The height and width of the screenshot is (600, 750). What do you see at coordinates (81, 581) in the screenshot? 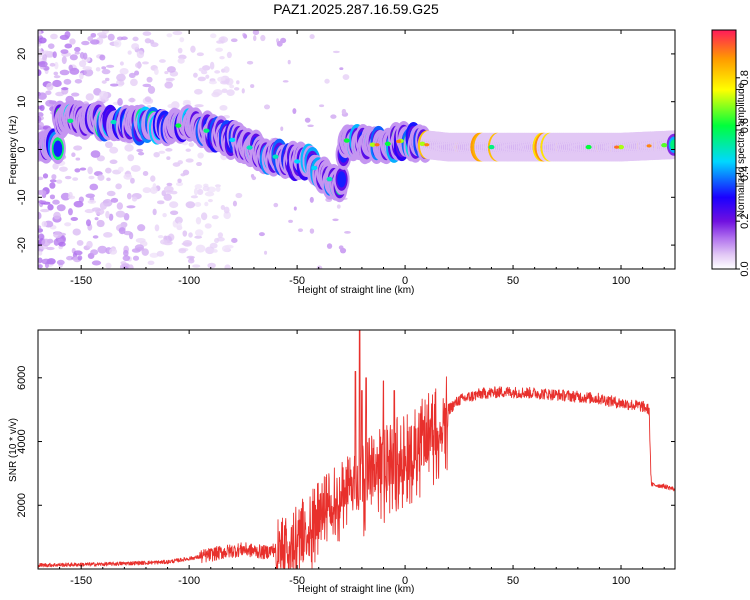
I see `snr-xtick-label: -150` at bounding box center [81, 581].